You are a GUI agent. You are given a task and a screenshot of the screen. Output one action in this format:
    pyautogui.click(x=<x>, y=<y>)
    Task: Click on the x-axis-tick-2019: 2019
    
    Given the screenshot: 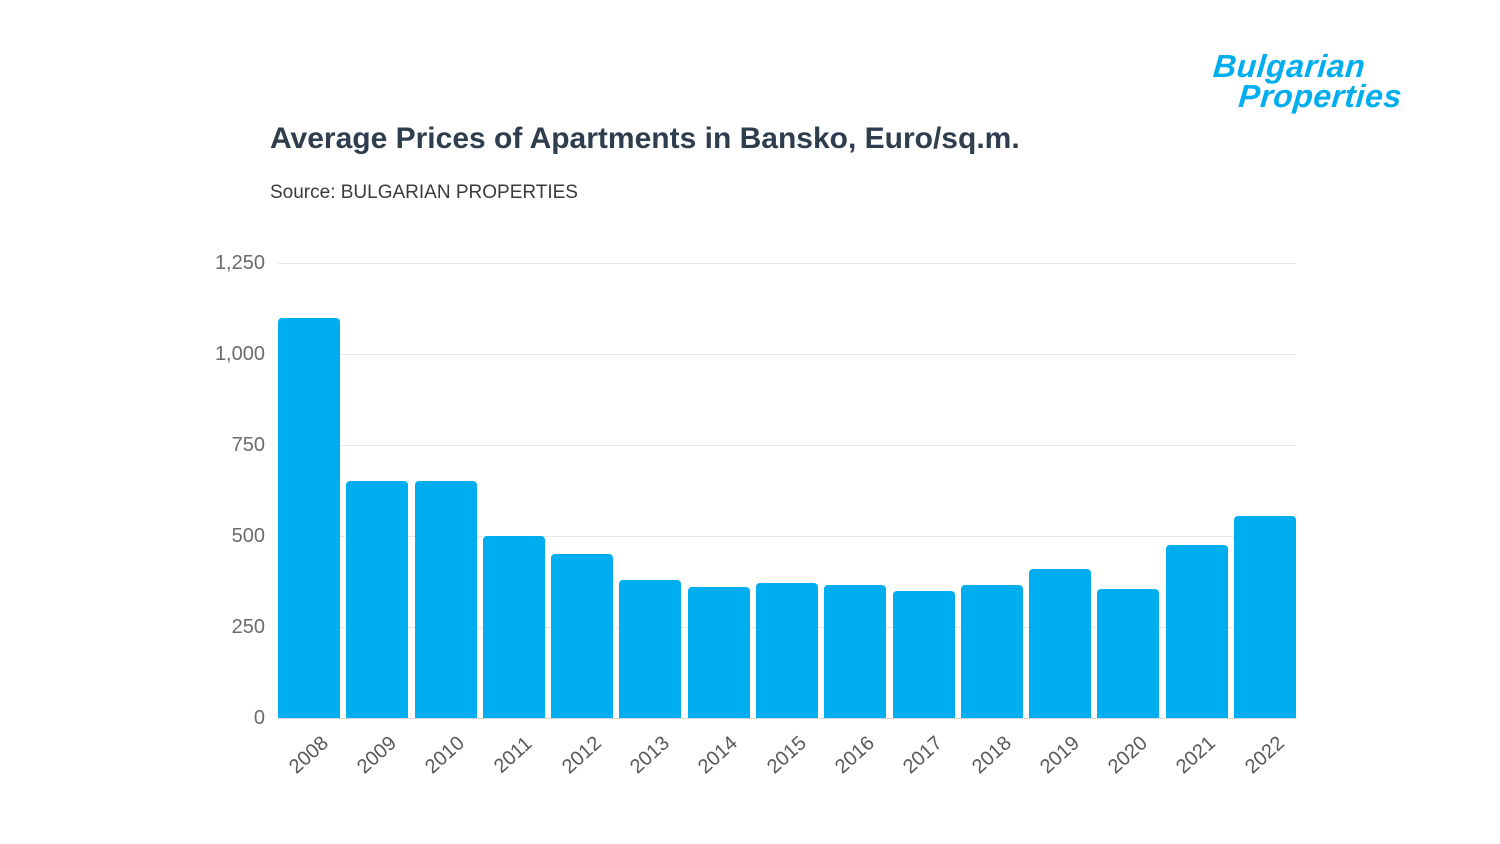 What is the action you would take?
    pyautogui.click(x=1060, y=772)
    